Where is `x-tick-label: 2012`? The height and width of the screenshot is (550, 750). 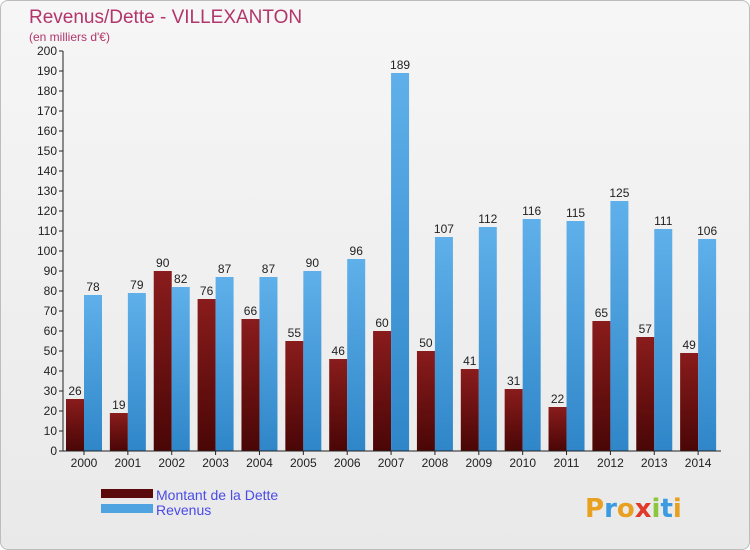
x-tick-label: 2012 is located at coordinates (610, 463).